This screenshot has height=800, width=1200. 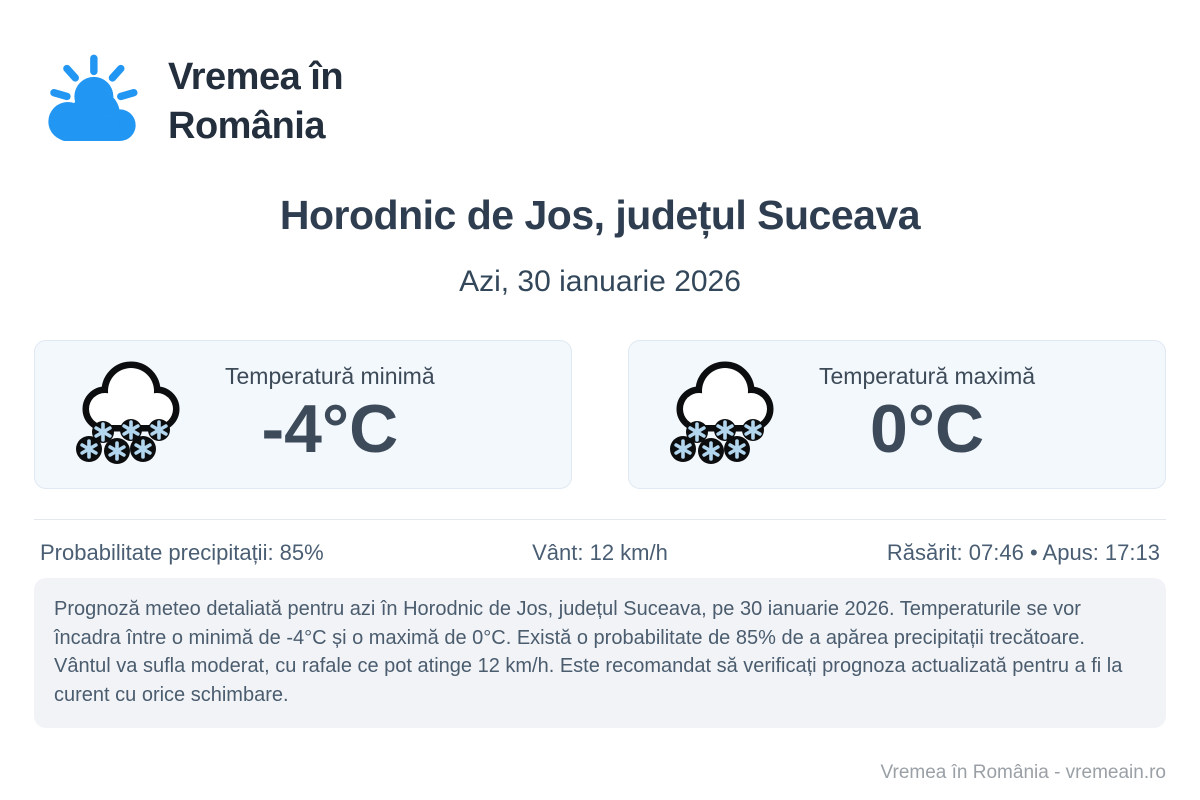 I want to click on max-temperature-text: Temperatură maximă 0°C, so click(x=927, y=414).